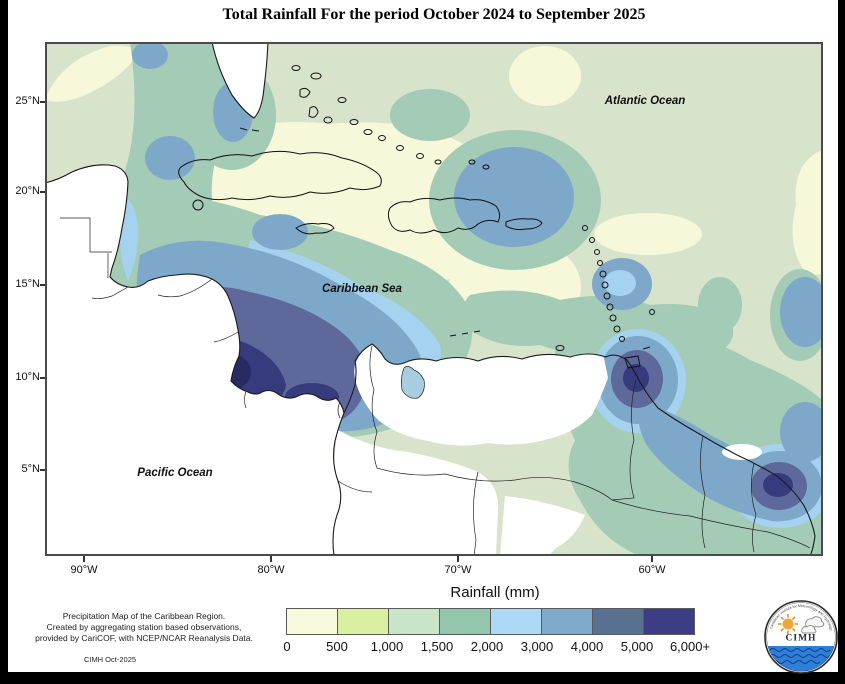  Describe the element at coordinates (645, 101) in the screenshot. I see `label-atlantic-ocean: Atlantic Ocean` at that location.